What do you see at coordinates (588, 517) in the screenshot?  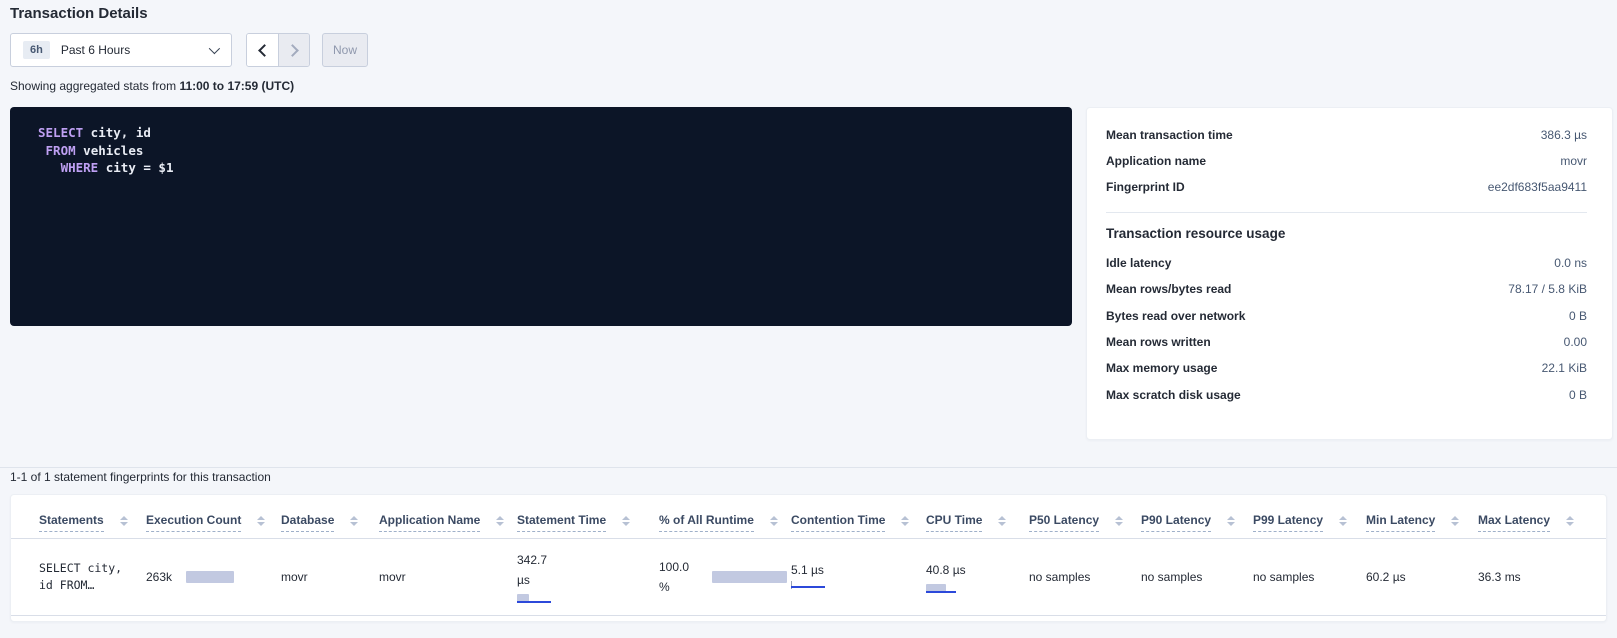 I see `column-header-statement-time: Statement Time` at bounding box center [588, 517].